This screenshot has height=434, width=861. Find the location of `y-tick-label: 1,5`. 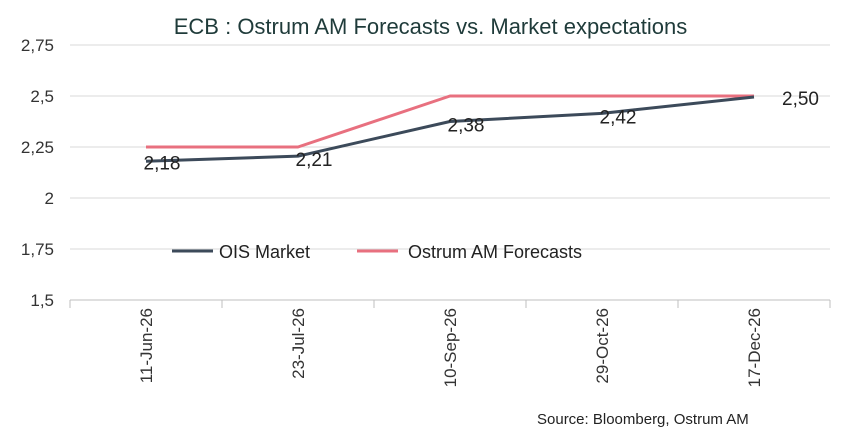

y-tick-label: 1,5 is located at coordinates (42, 300).